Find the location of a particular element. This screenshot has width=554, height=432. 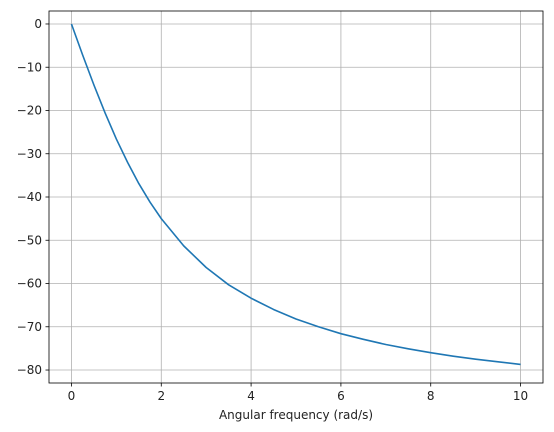

y-tick-label: −10 is located at coordinates (29, 67).